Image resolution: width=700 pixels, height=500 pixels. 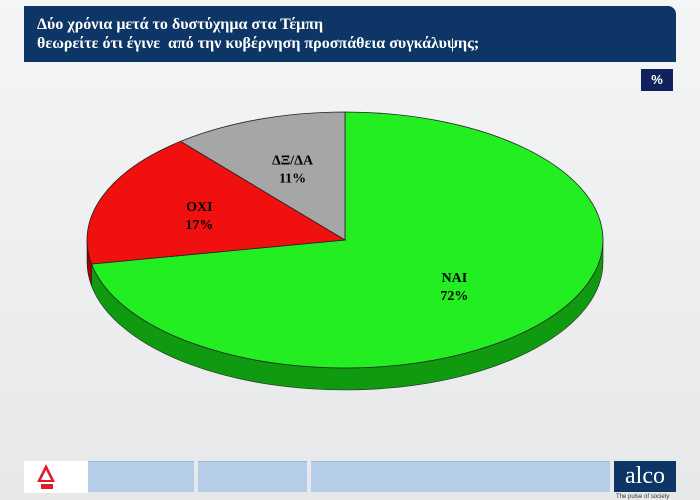 What do you see at coordinates (657, 80) in the screenshot?
I see `unit-badge: %` at bounding box center [657, 80].